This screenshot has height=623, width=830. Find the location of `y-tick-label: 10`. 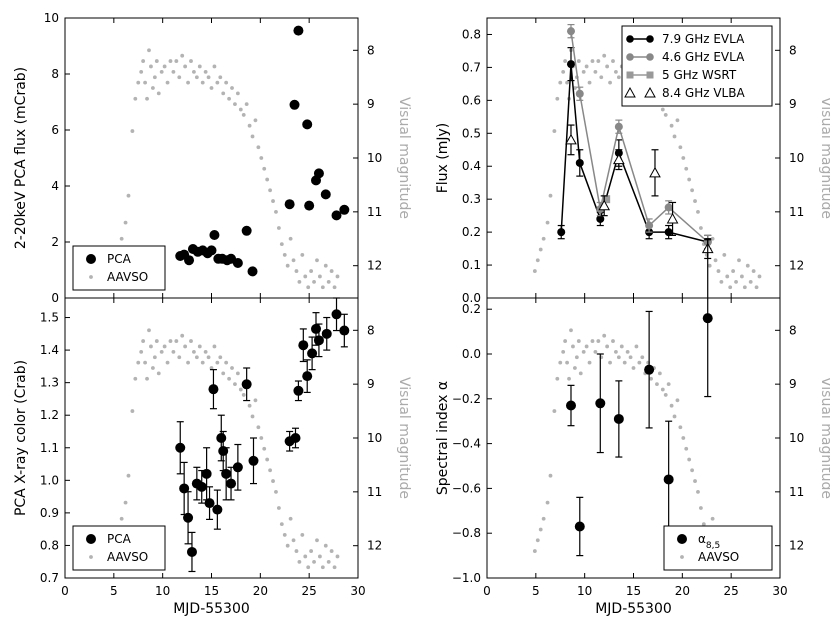

y-tick-label: 10 is located at coordinates (51, 18).